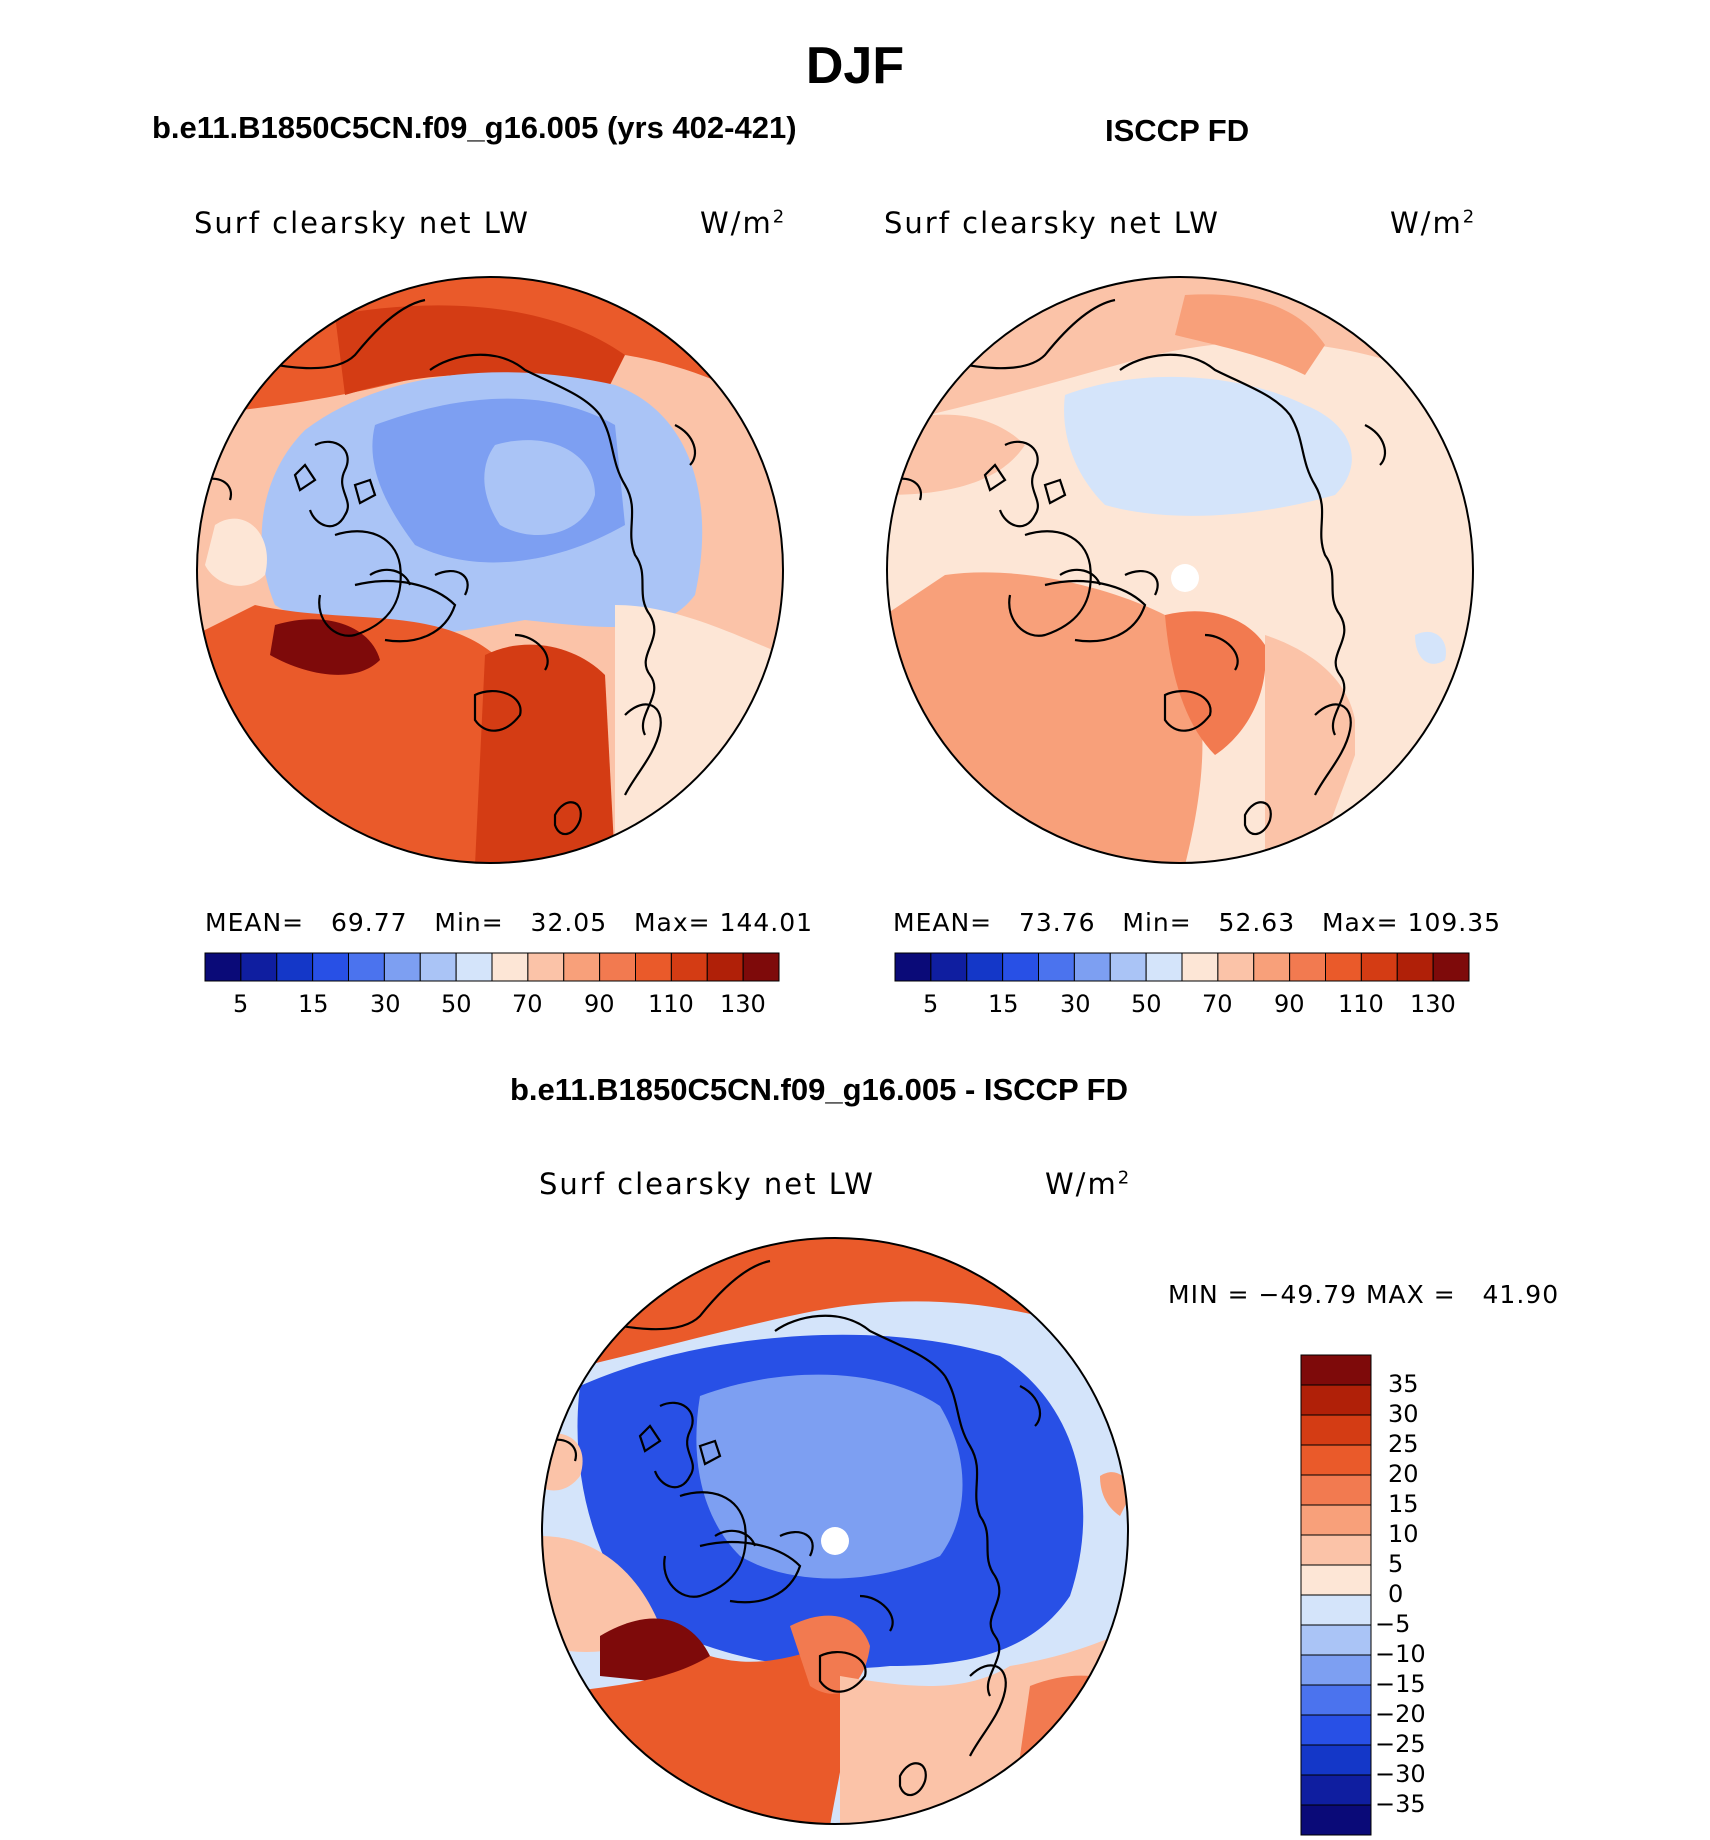  What do you see at coordinates (855, 66) in the screenshot?
I see `figure-title: DJF` at bounding box center [855, 66].